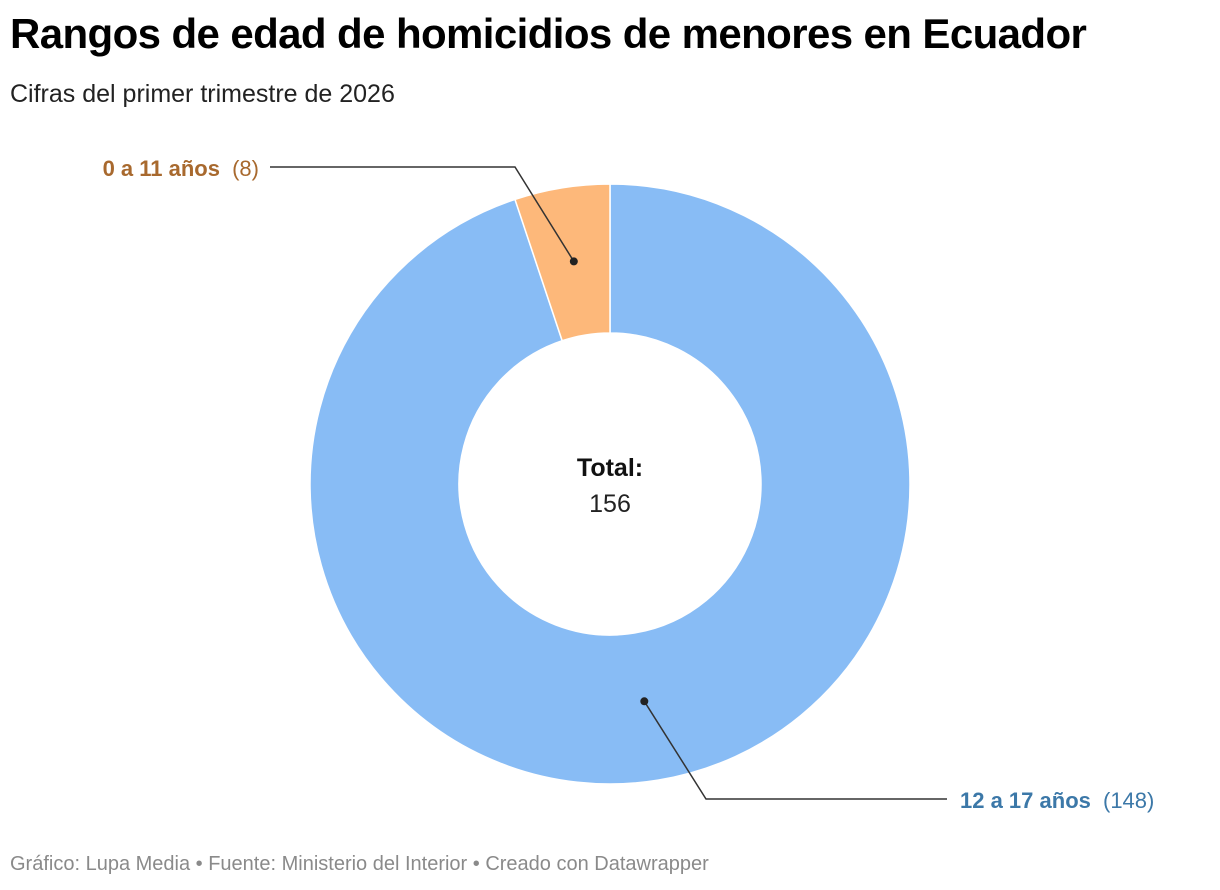 The width and height of the screenshot is (1220, 890). What do you see at coordinates (245, 168) in the screenshot?
I see `slice-label-0-11-value: (8)` at bounding box center [245, 168].